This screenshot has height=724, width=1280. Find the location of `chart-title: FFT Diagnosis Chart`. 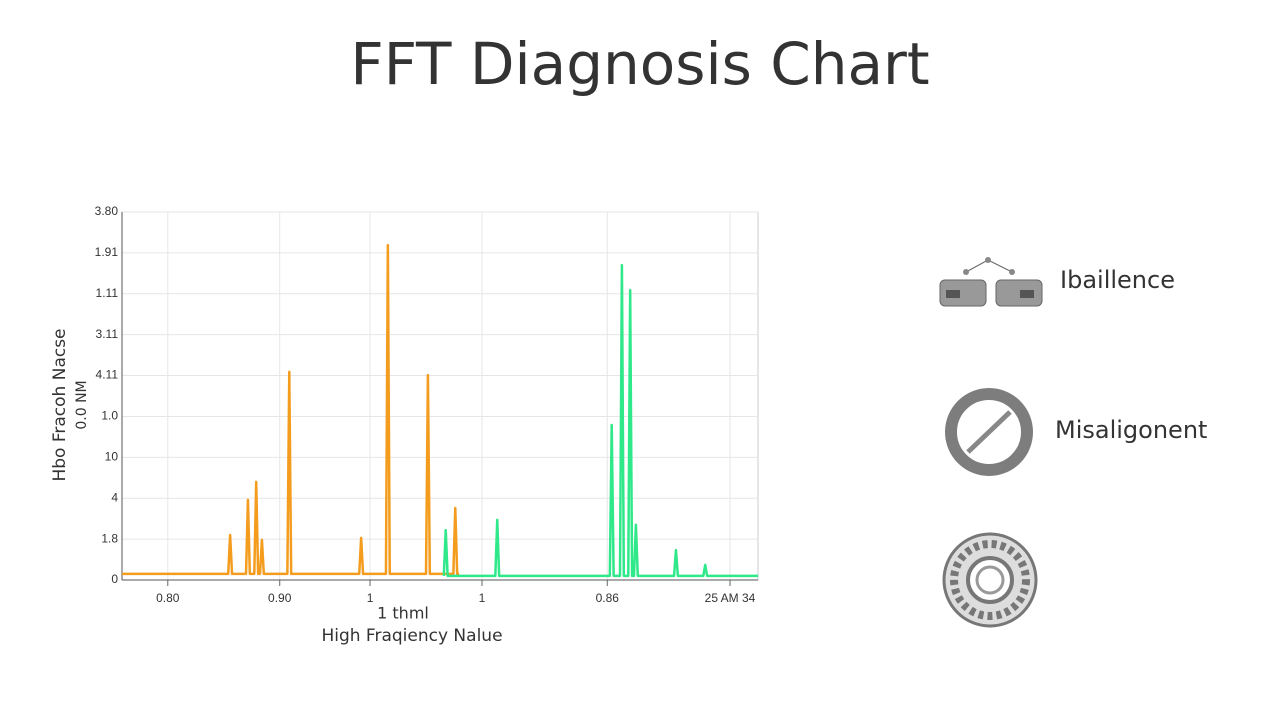

chart-title: FFT Diagnosis Chart is located at coordinates (639, 64).